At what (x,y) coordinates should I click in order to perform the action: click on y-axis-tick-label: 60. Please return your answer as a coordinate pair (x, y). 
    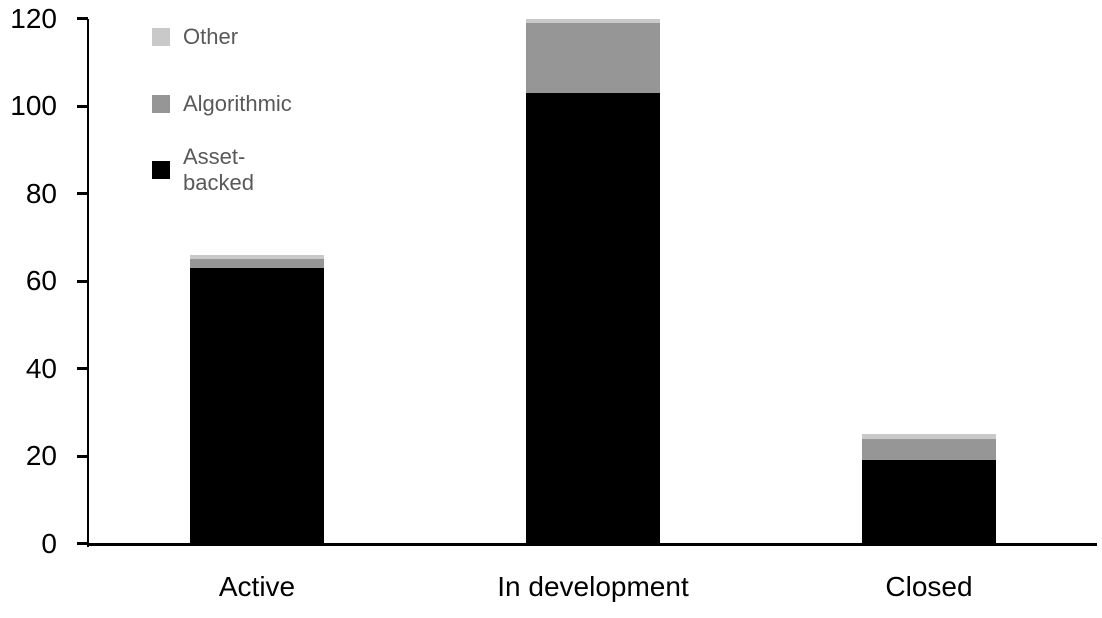
    Looking at the image, I should click on (41, 280).